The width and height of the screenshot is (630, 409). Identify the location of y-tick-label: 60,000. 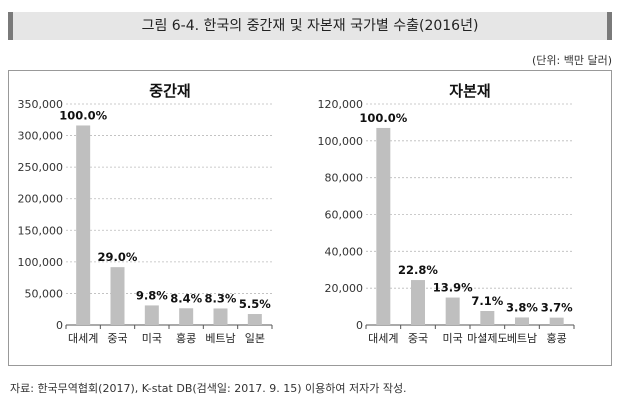
(344, 215).